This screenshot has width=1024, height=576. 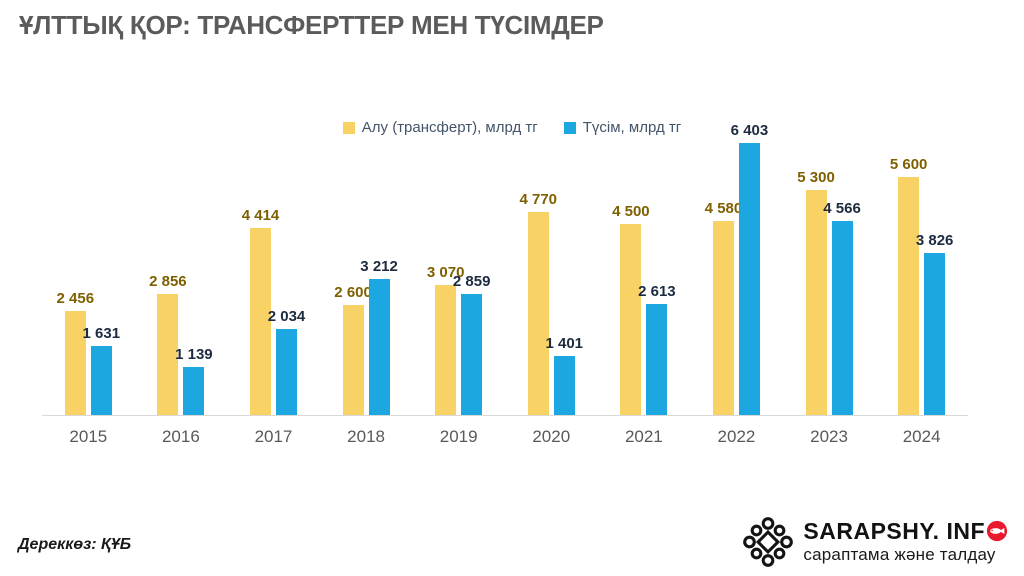 I want to click on bar-value-label: 3 070, so click(x=445, y=272).